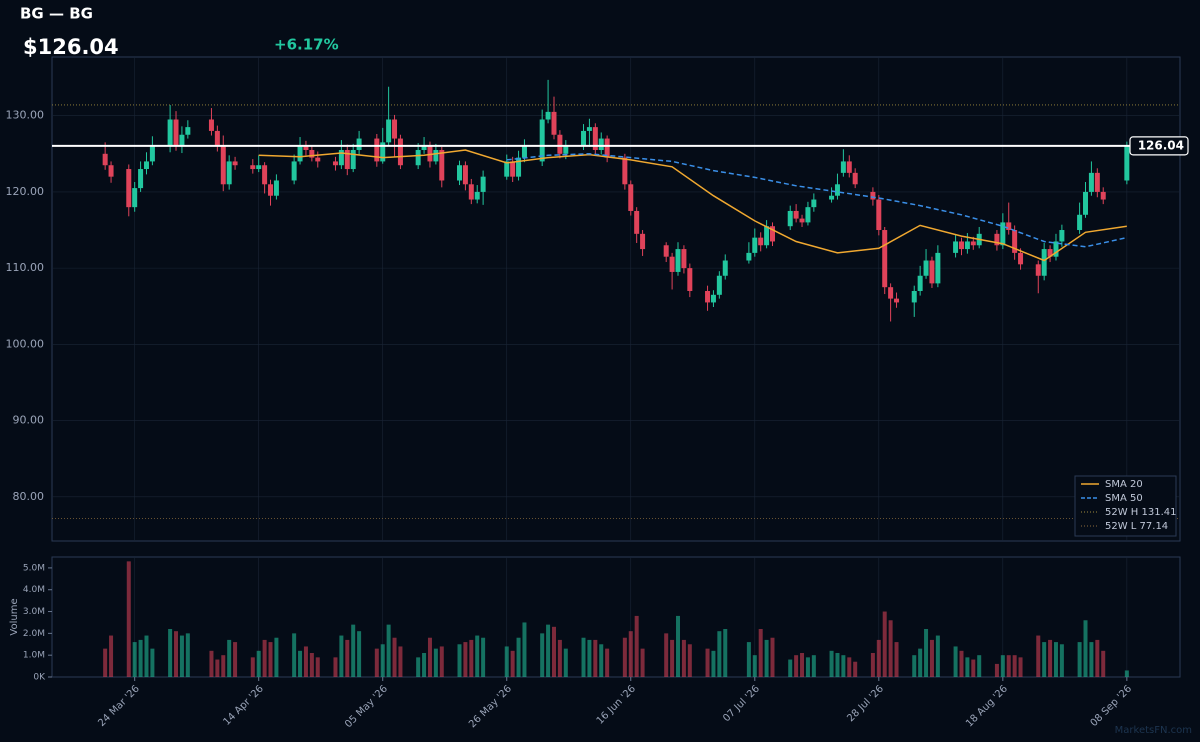 The height and width of the screenshot is (742, 1200). I want to click on legend-label: SMA 50, so click(1124, 498).